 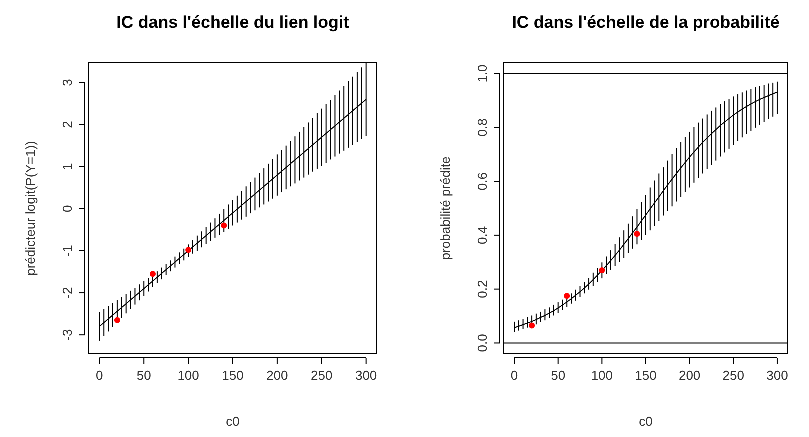 I want to click on y-tick-label: 2, so click(x=67, y=124).